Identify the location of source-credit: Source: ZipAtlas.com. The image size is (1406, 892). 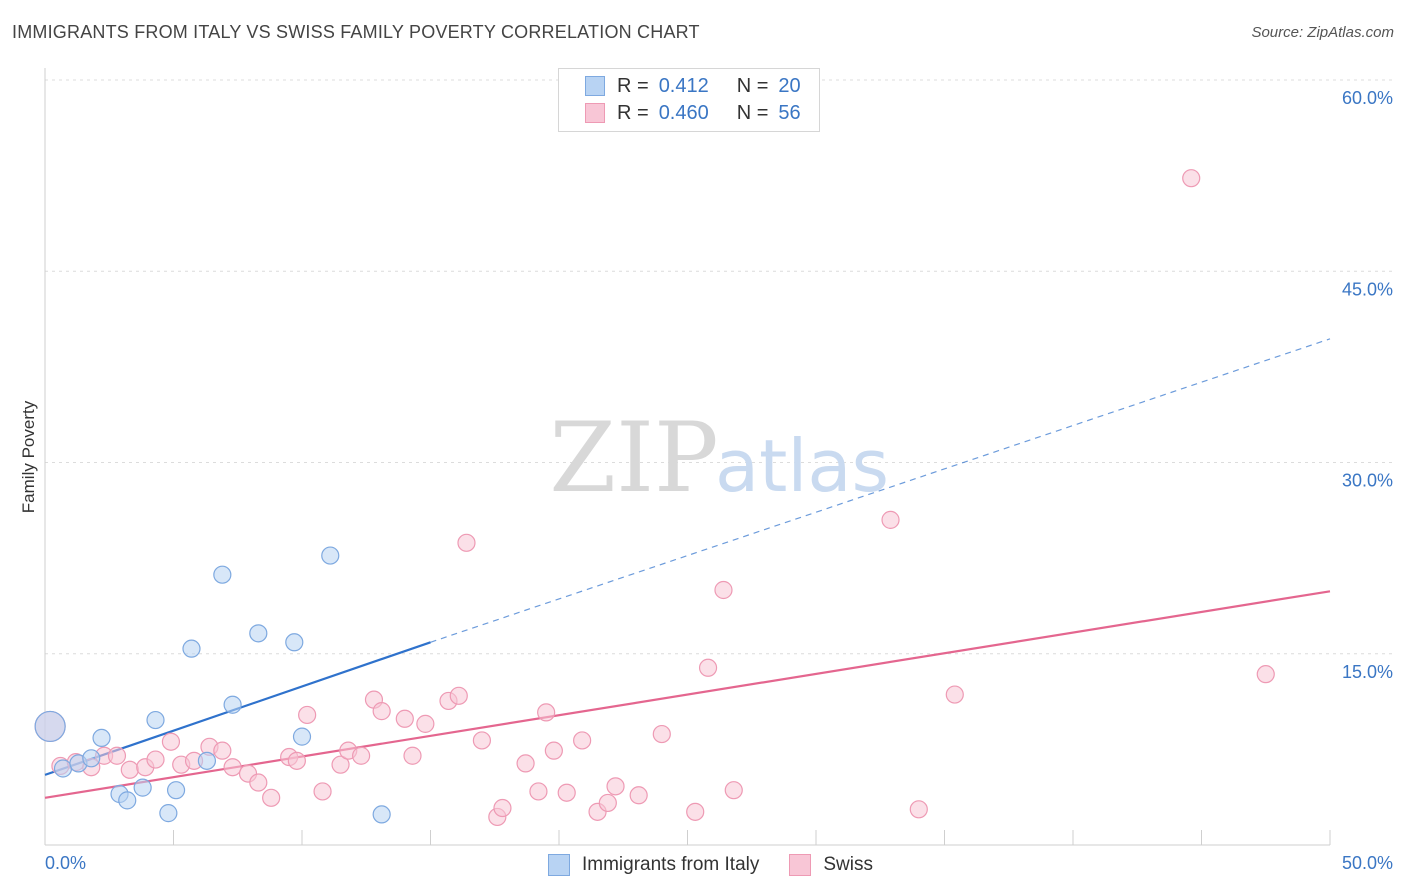
(1322, 32).